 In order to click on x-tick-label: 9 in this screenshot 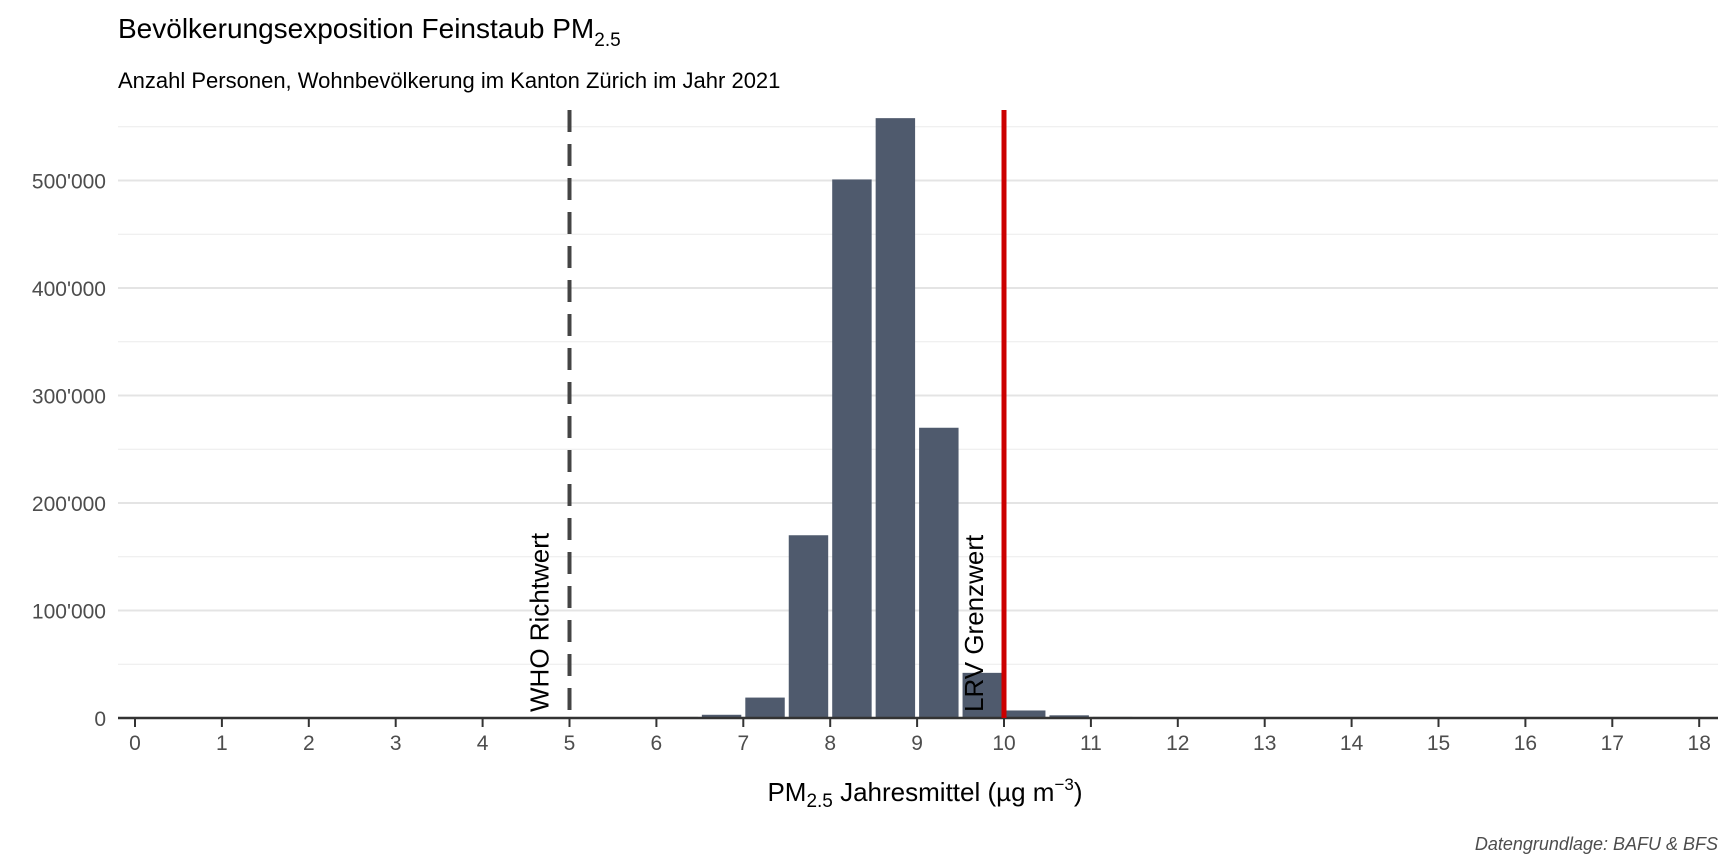, I will do `click(917, 743)`.